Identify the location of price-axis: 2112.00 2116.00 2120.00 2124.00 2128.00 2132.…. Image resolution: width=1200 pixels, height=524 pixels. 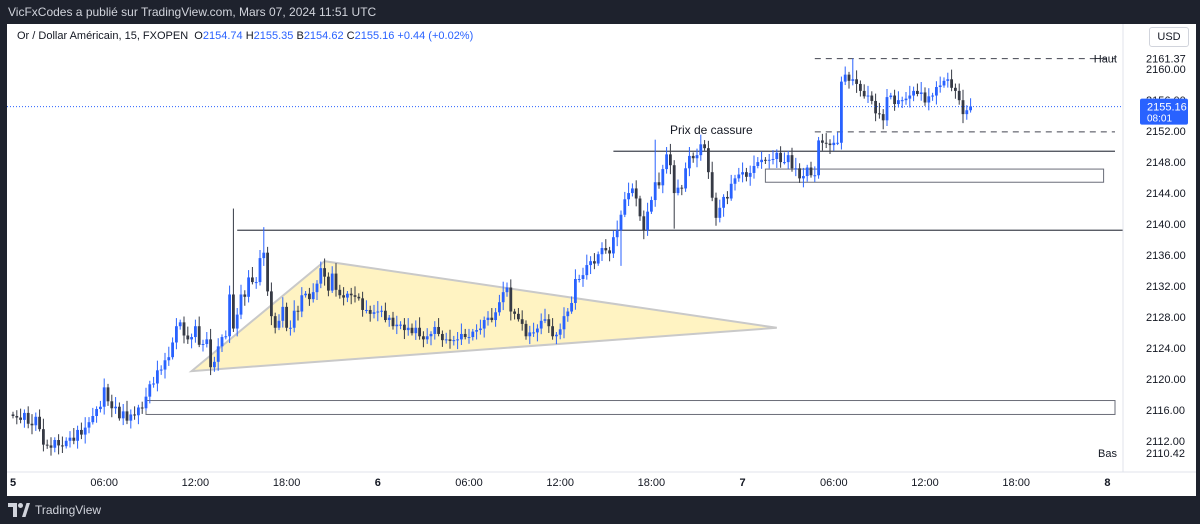
(1141, 257).